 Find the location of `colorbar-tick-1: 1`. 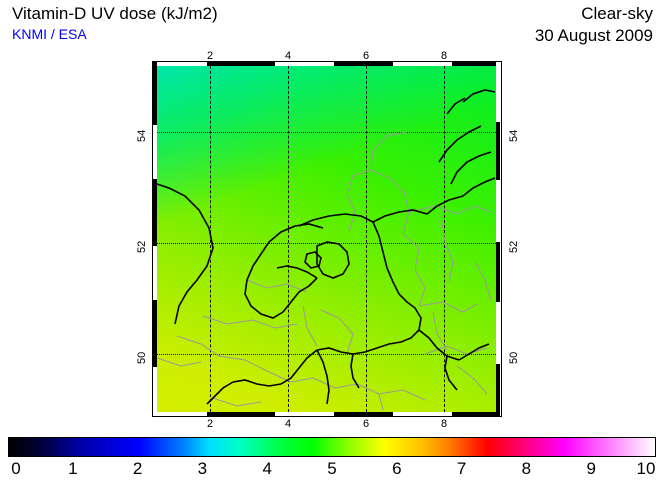

colorbar-tick-1: 1 is located at coordinates (73, 468).